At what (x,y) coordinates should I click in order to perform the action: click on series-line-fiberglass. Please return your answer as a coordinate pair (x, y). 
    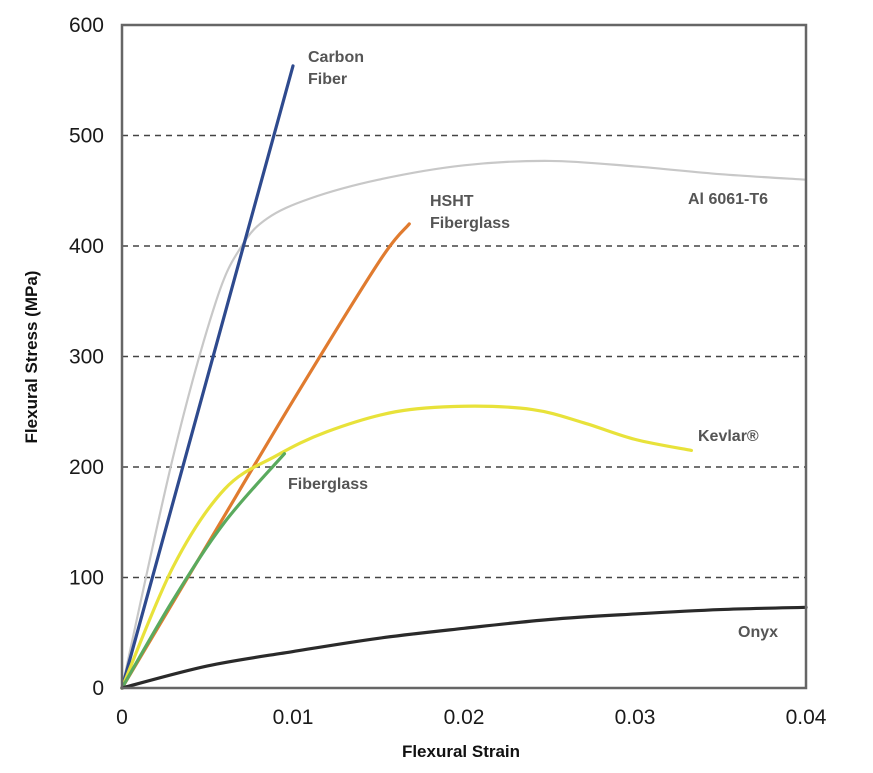
    Looking at the image, I should click on (203, 571).